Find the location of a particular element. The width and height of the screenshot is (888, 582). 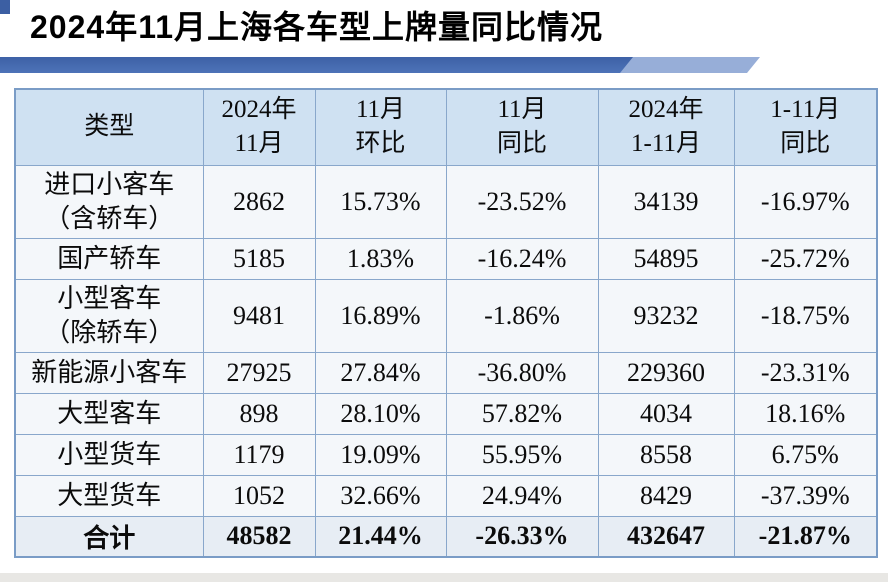

cell-ytd: 432647 is located at coordinates (666, 536).